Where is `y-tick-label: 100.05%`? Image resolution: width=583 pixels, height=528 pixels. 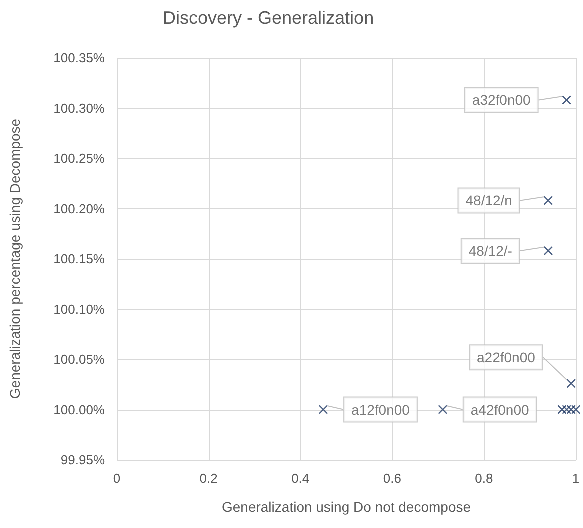 y-tick-label: 100.05% is located at coordinates (80, 359).